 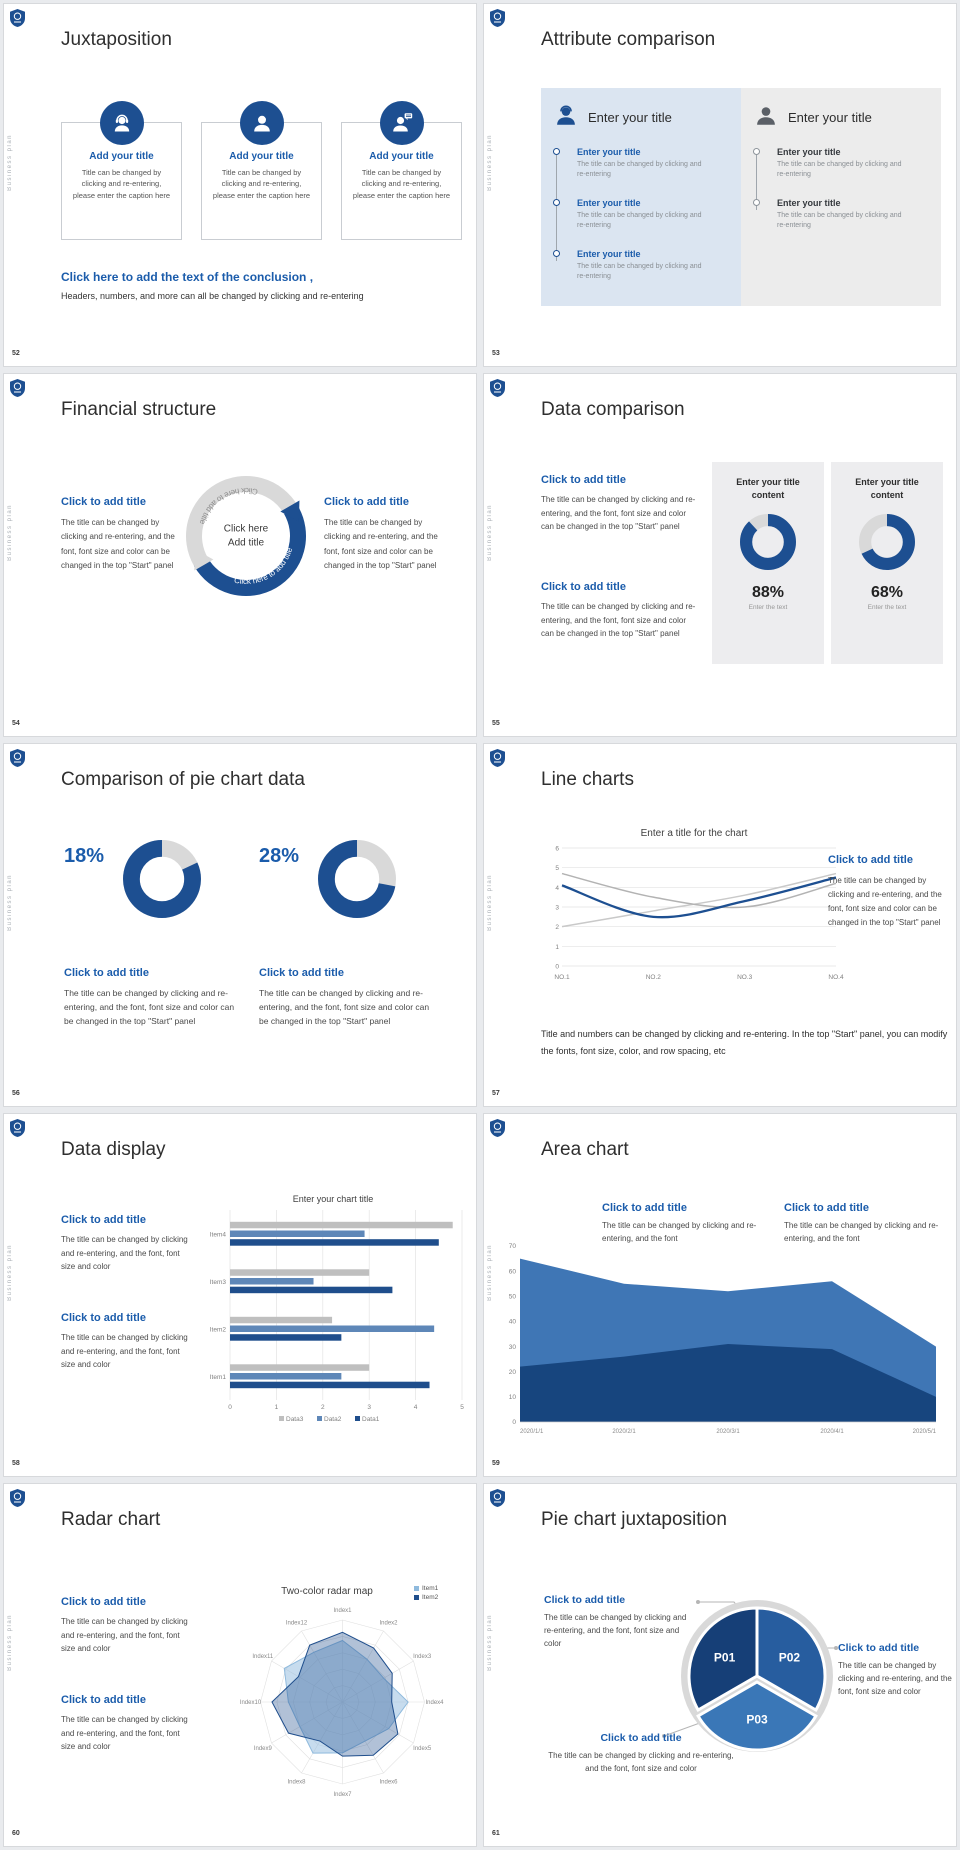 I want to click on svg-text: Index4, so click(x=434, y=1703).